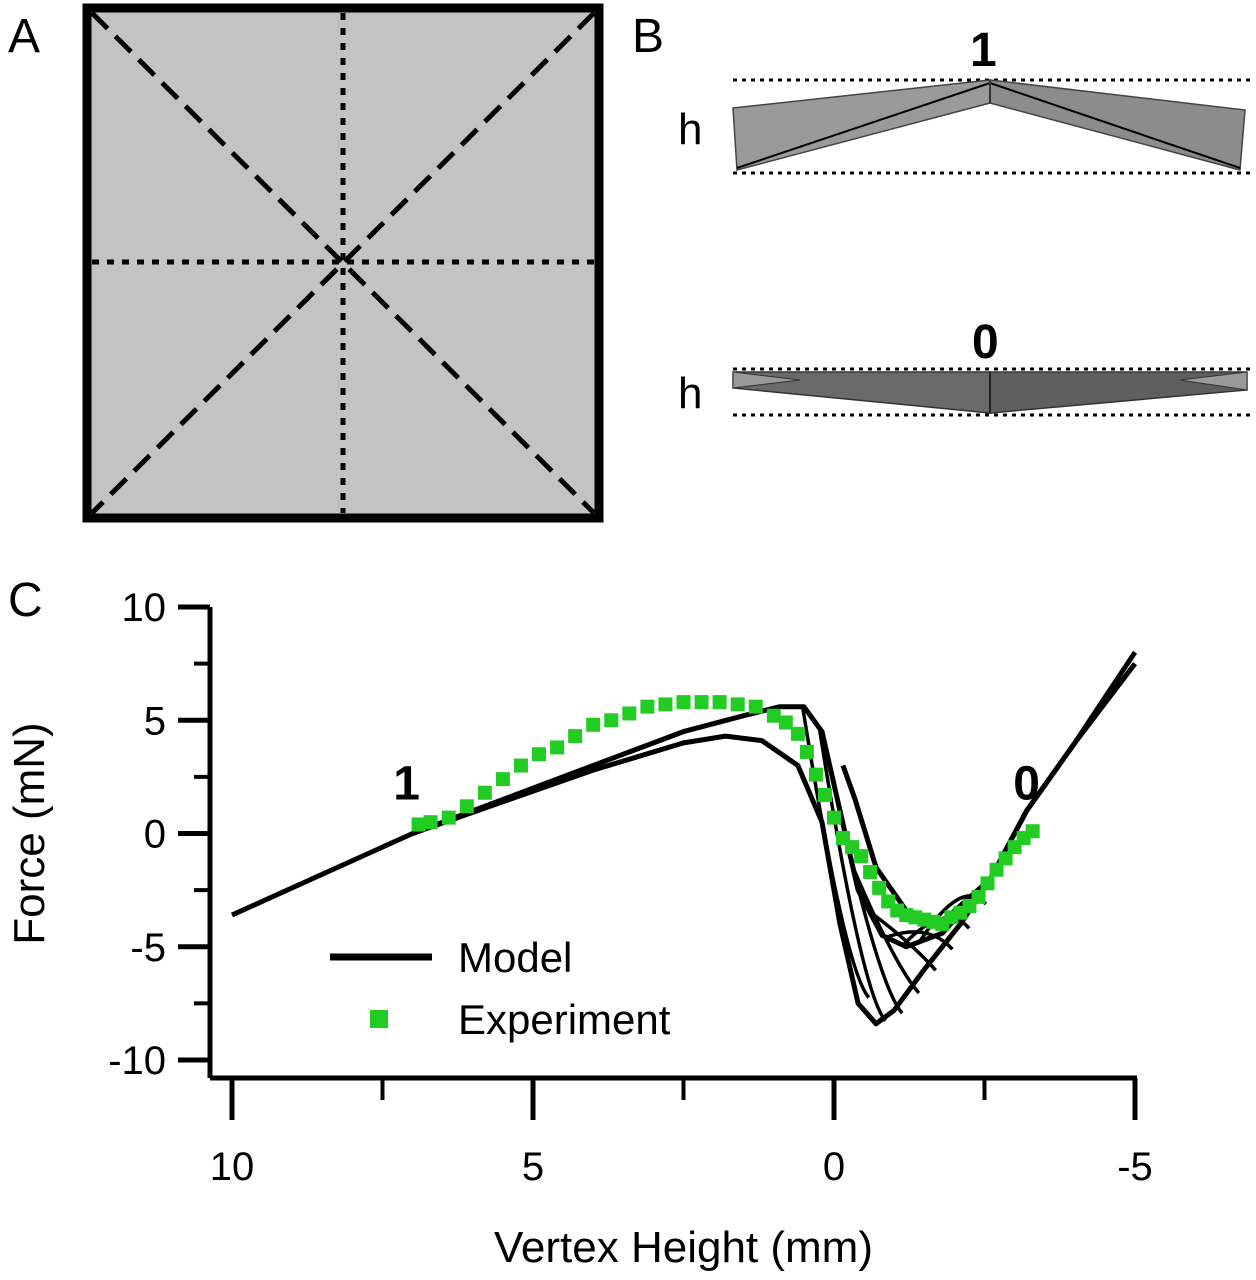 The height and width of the screenshot is (1280, 1256). Describe the element at coordinates (137, 1061) in the screenshot. I see `y-tick-label: -10` at that location.